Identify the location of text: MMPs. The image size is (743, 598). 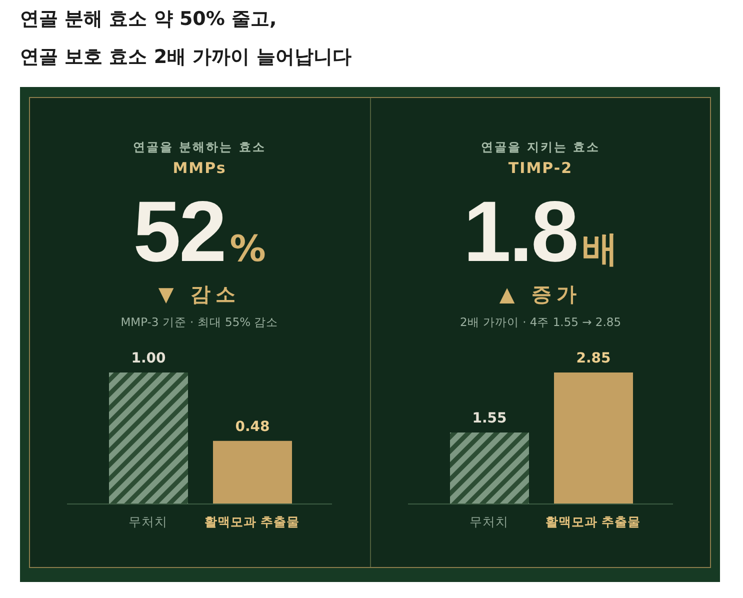
(200, 169).